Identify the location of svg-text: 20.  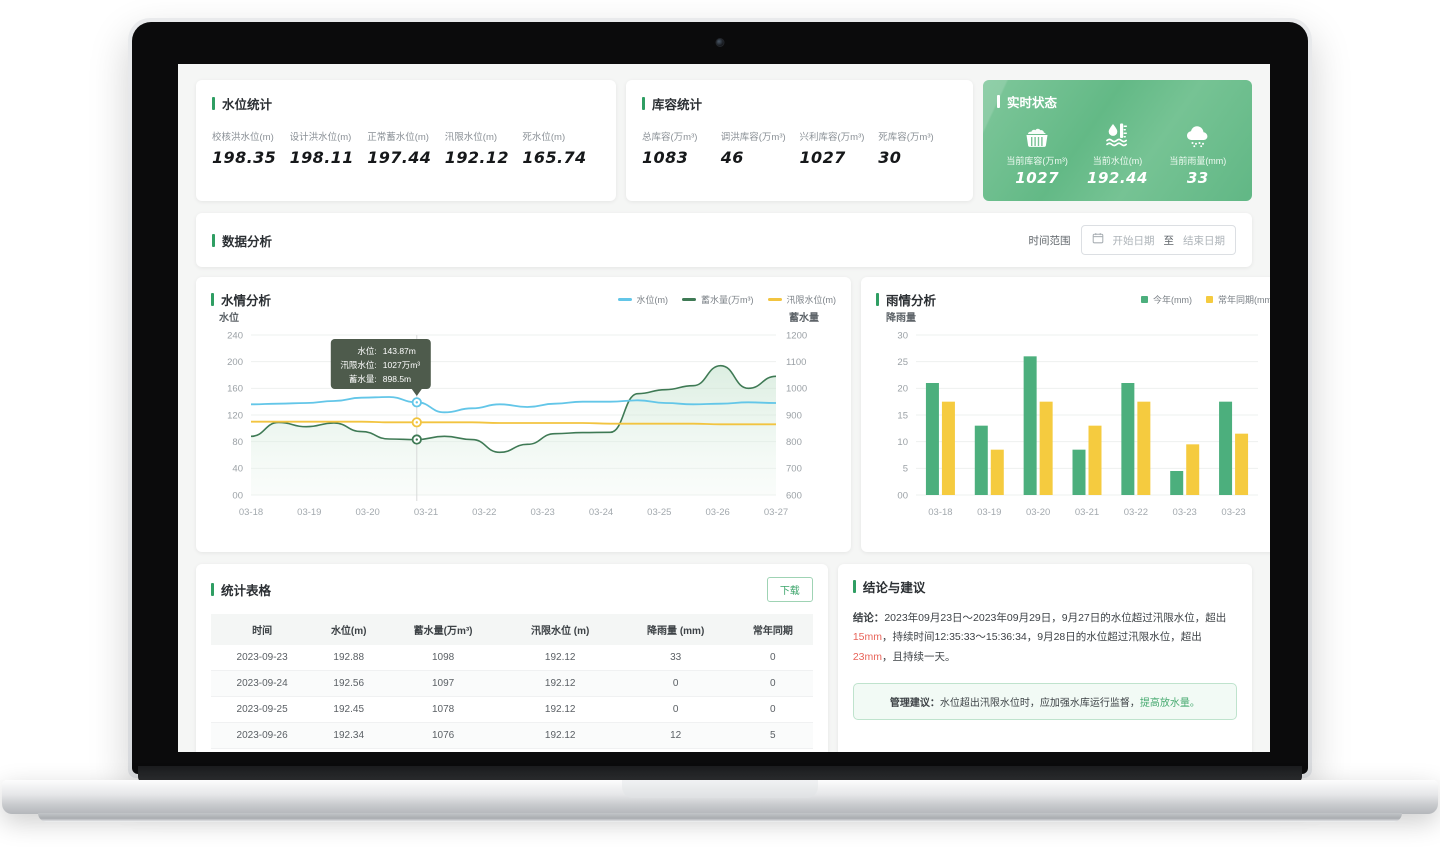
(902, 389).